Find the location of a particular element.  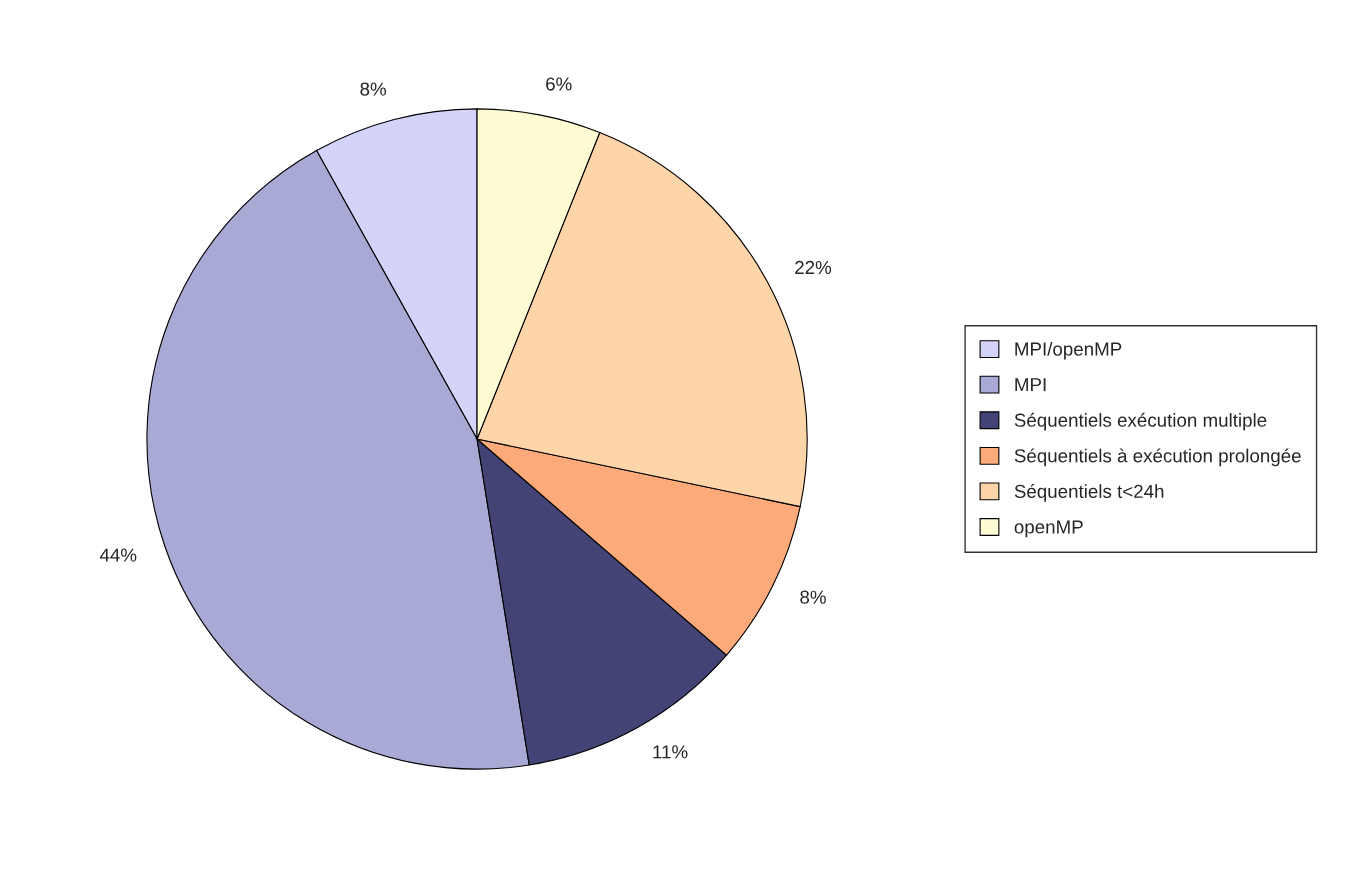

legend-label: Séquentiels à exécution prolongée is located at coordinates (1157, 457).